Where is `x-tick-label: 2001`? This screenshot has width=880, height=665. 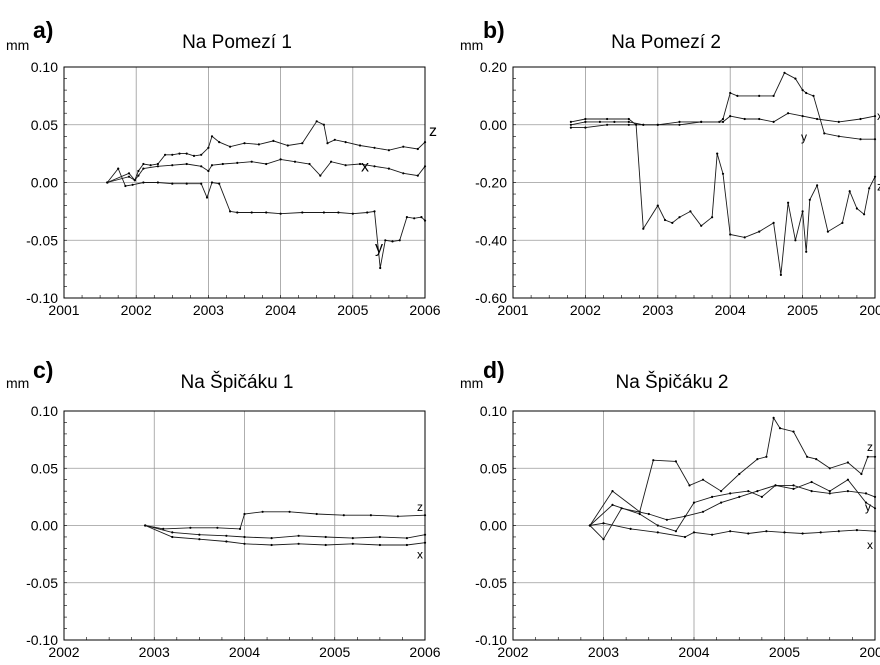
x-tick-label: 2001 is located at coordinates (63, 310).